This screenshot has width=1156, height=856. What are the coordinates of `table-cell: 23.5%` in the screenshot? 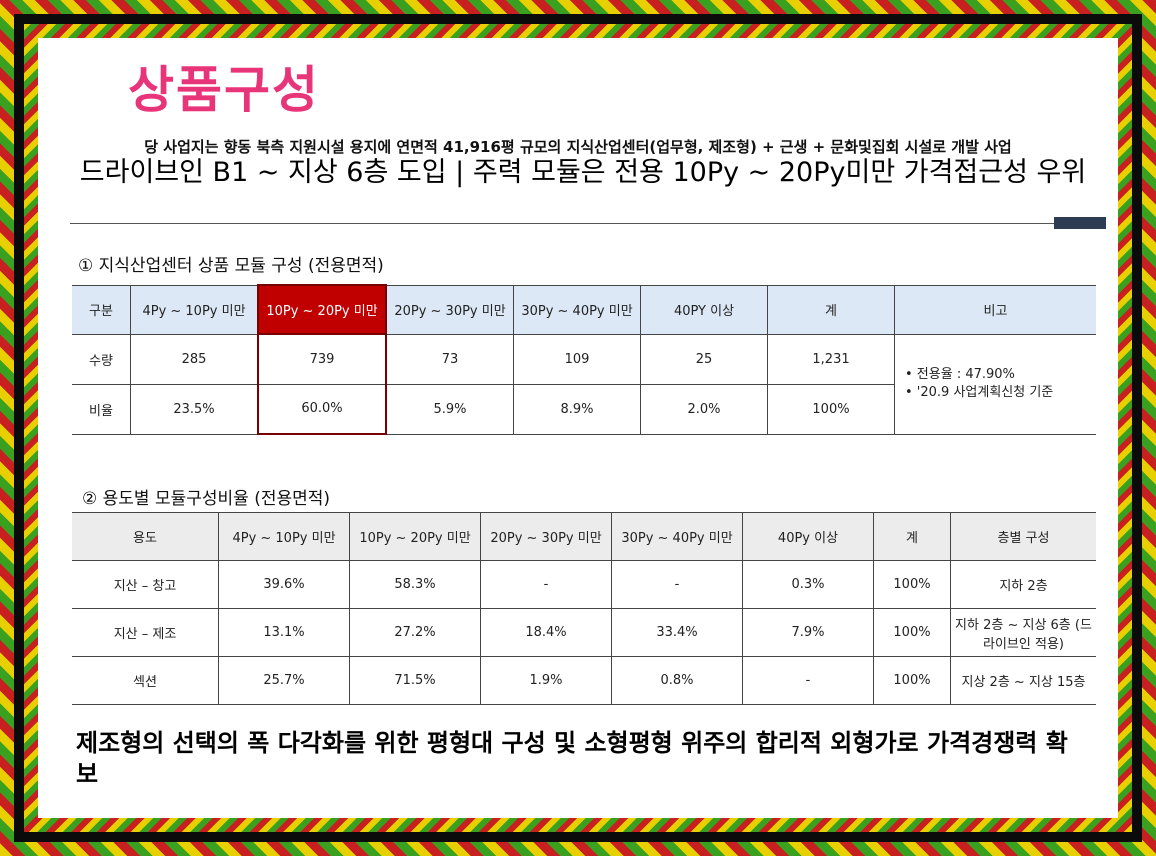 It's located at (194, 409).